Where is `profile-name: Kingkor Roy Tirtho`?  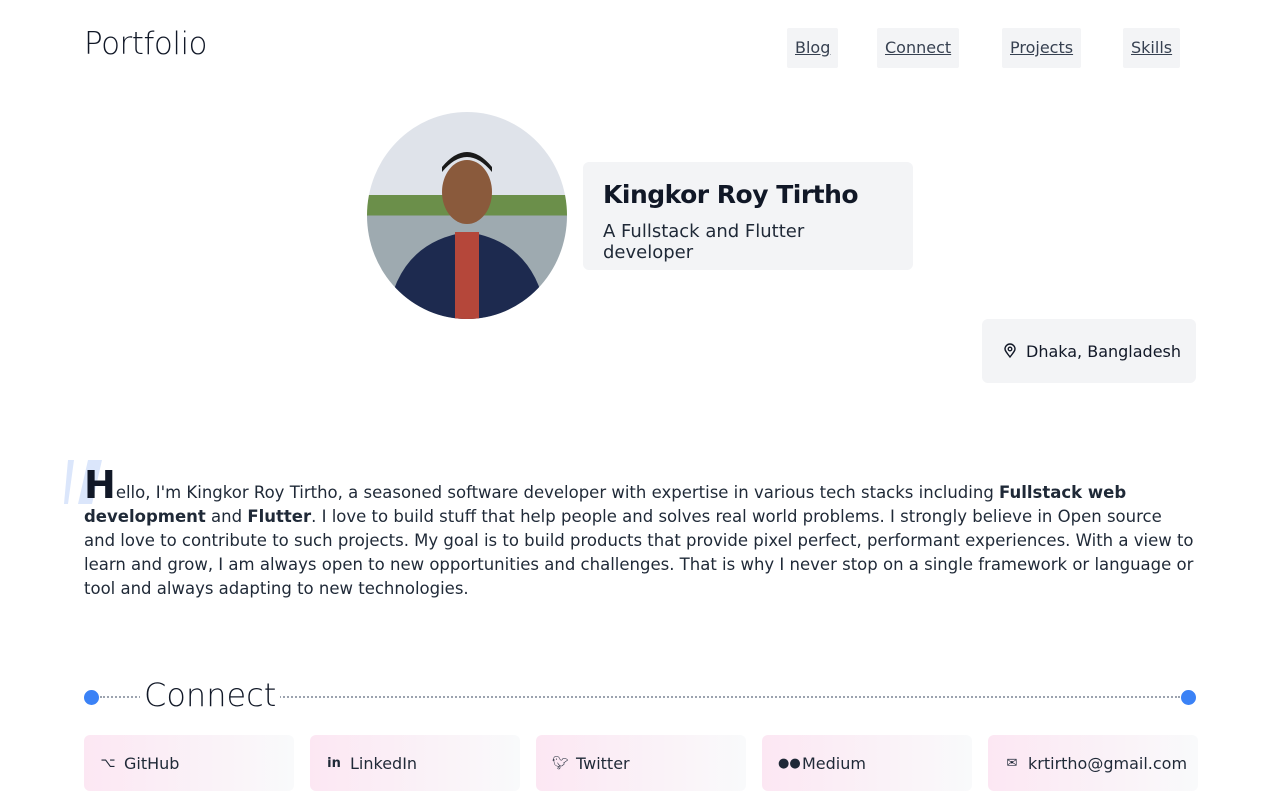 profile-name: Kingkor Roy Tirtho is located at coordinates (731, 194).